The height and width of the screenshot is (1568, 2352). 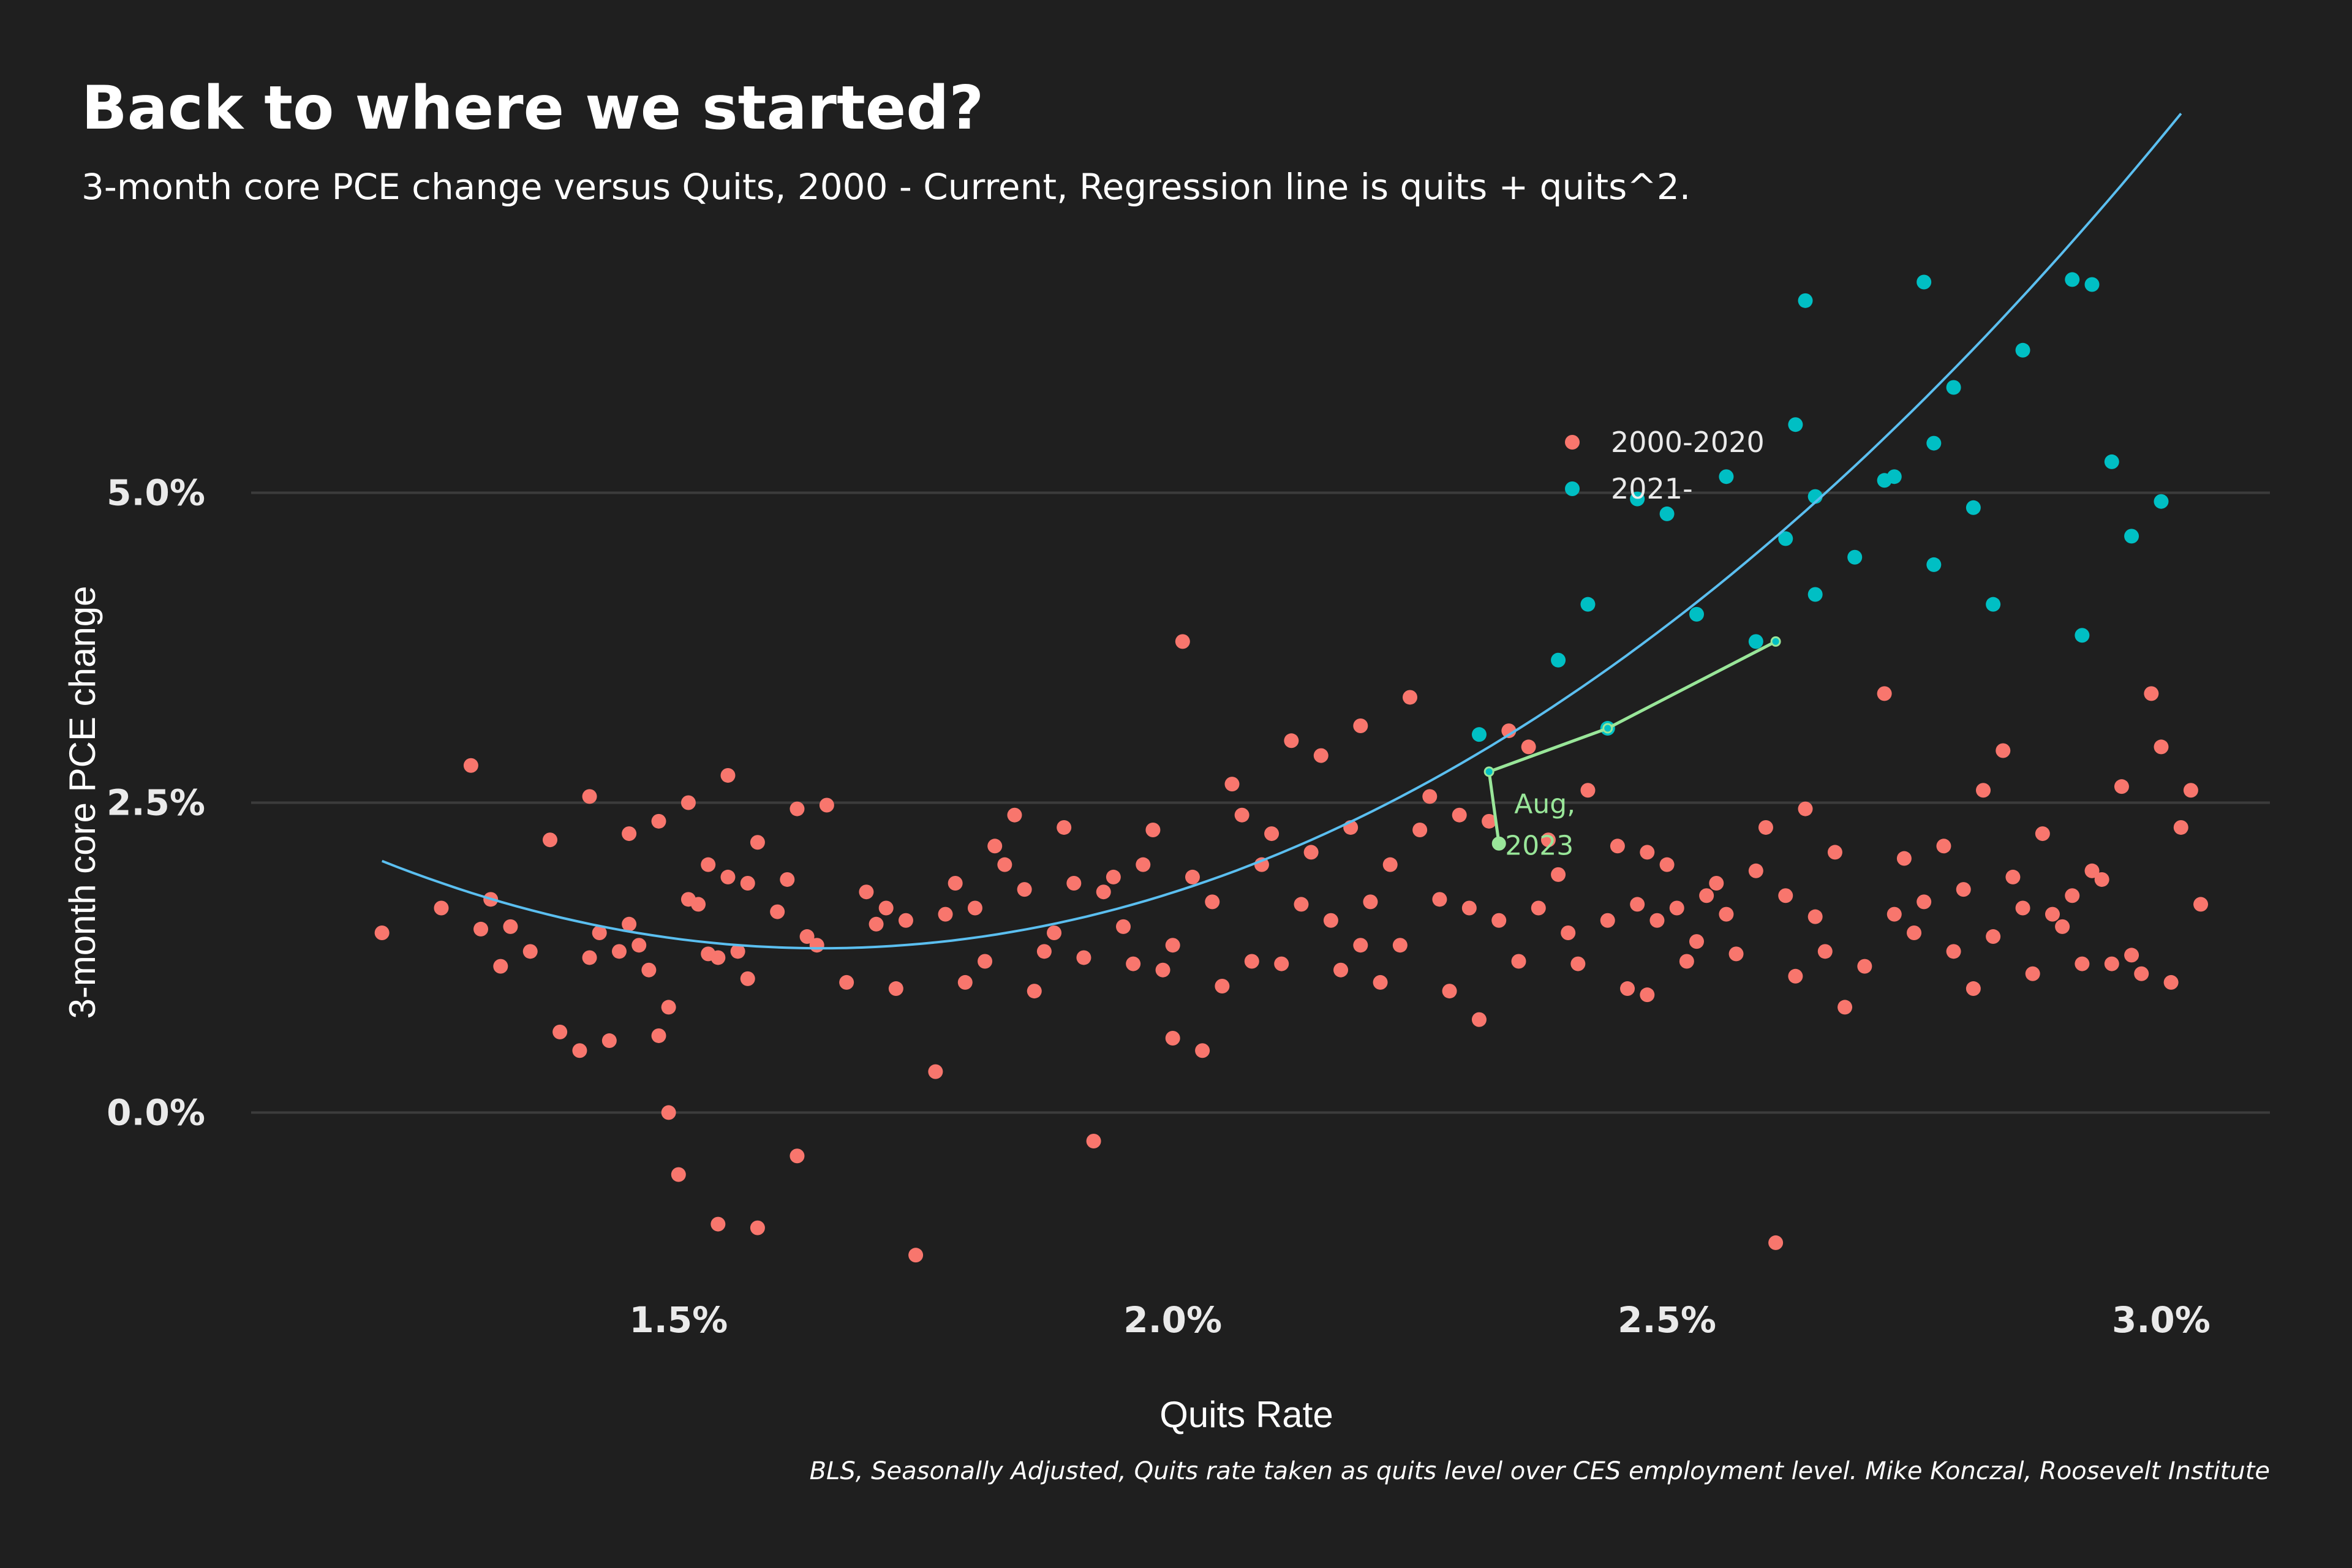 I want to click on y-tick-label: 2.5%, so click(x=156, y=802).